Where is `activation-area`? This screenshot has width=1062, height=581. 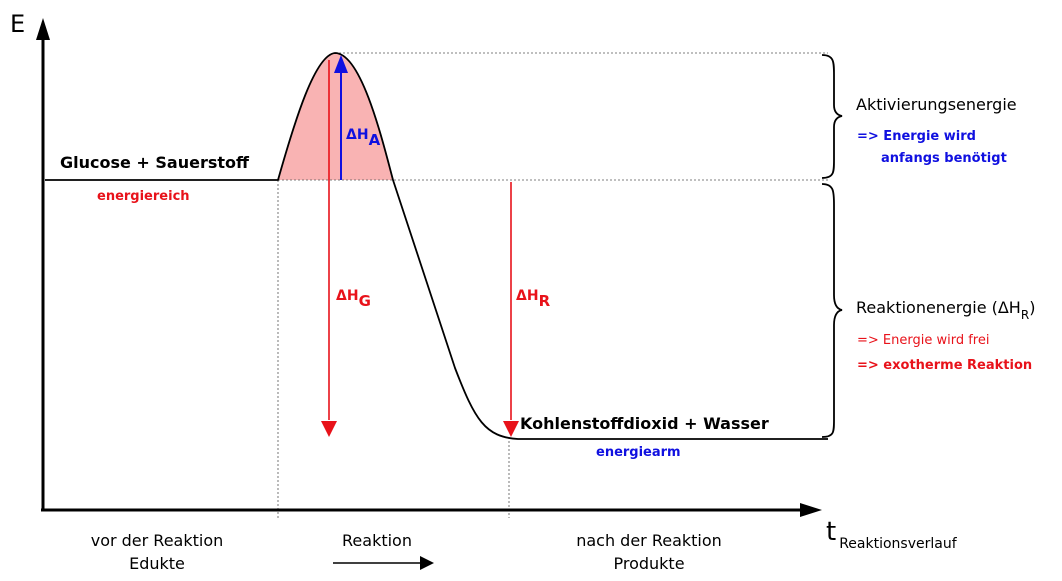
activation-area is located at coordinates (335, 116).